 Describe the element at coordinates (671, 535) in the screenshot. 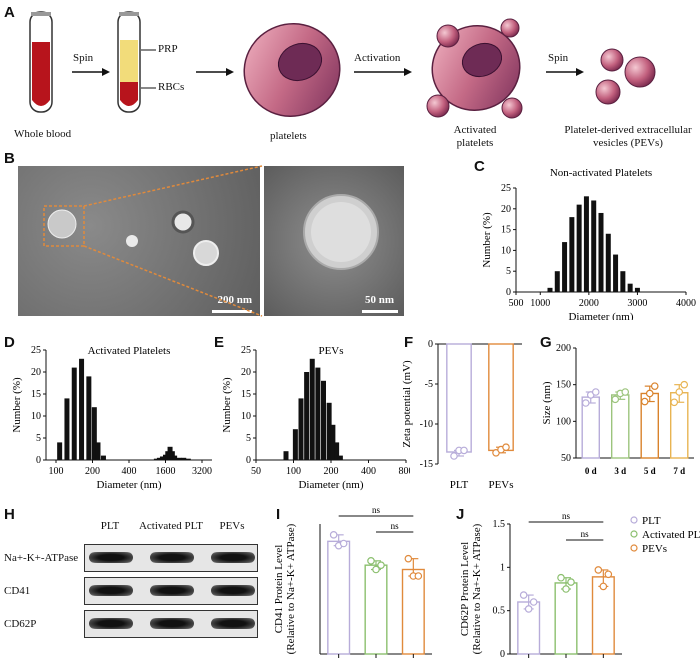

I see `legend-entry: Activated PLT` at that location.